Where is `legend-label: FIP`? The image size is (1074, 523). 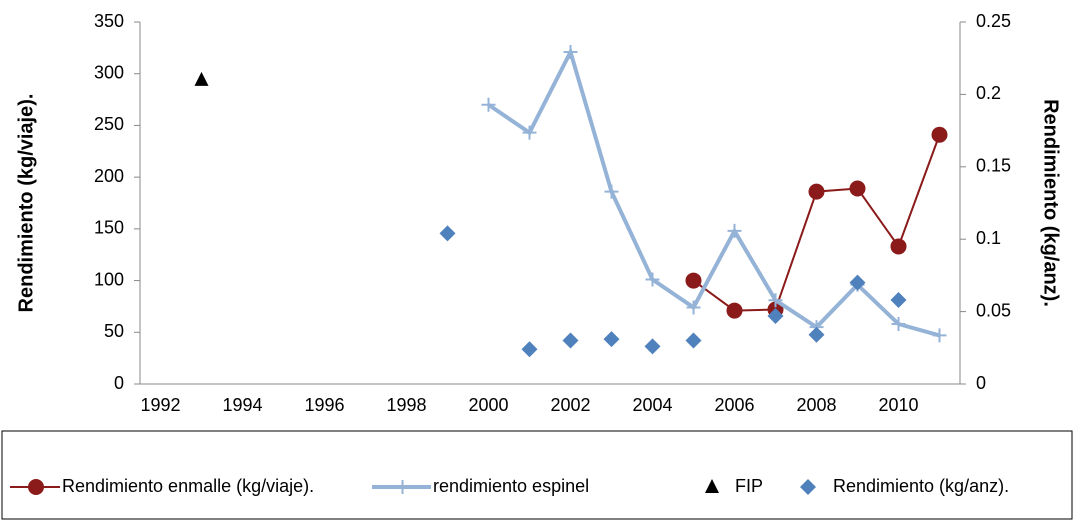
legend-label: FIP is located at coordinates (749, 486).